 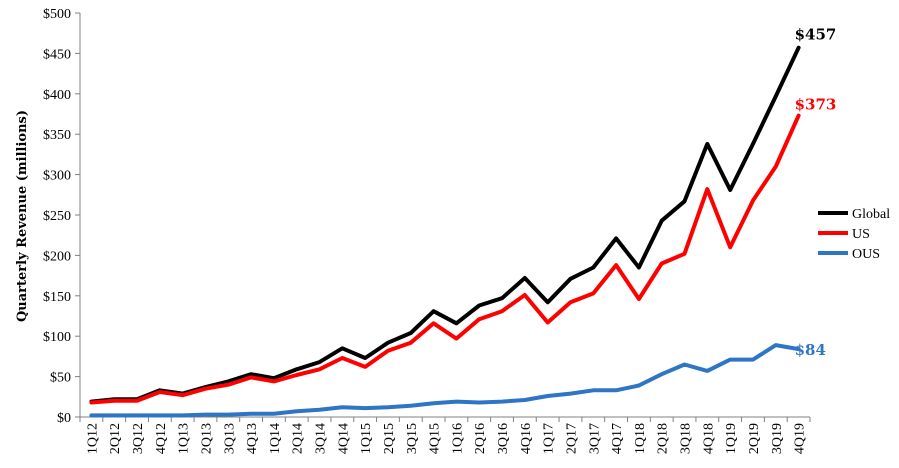 I want to click on x-tick-label: 4Q13, so click(x=252, y=438).